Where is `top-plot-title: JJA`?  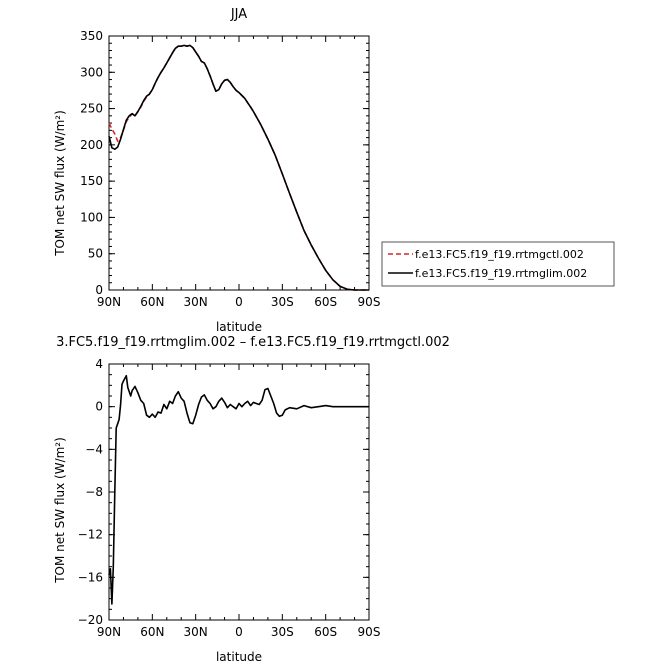
top-plot-title: JJA is located at coordinates (238, 14).